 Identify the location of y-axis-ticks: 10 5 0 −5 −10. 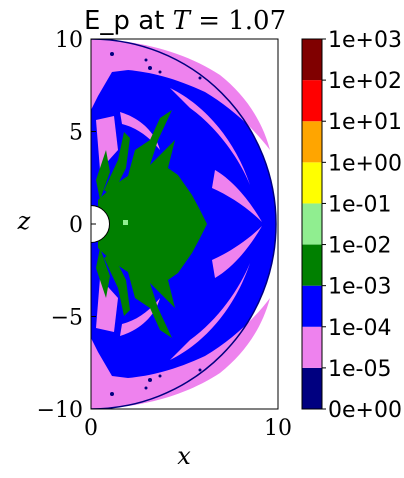
(66, 225).